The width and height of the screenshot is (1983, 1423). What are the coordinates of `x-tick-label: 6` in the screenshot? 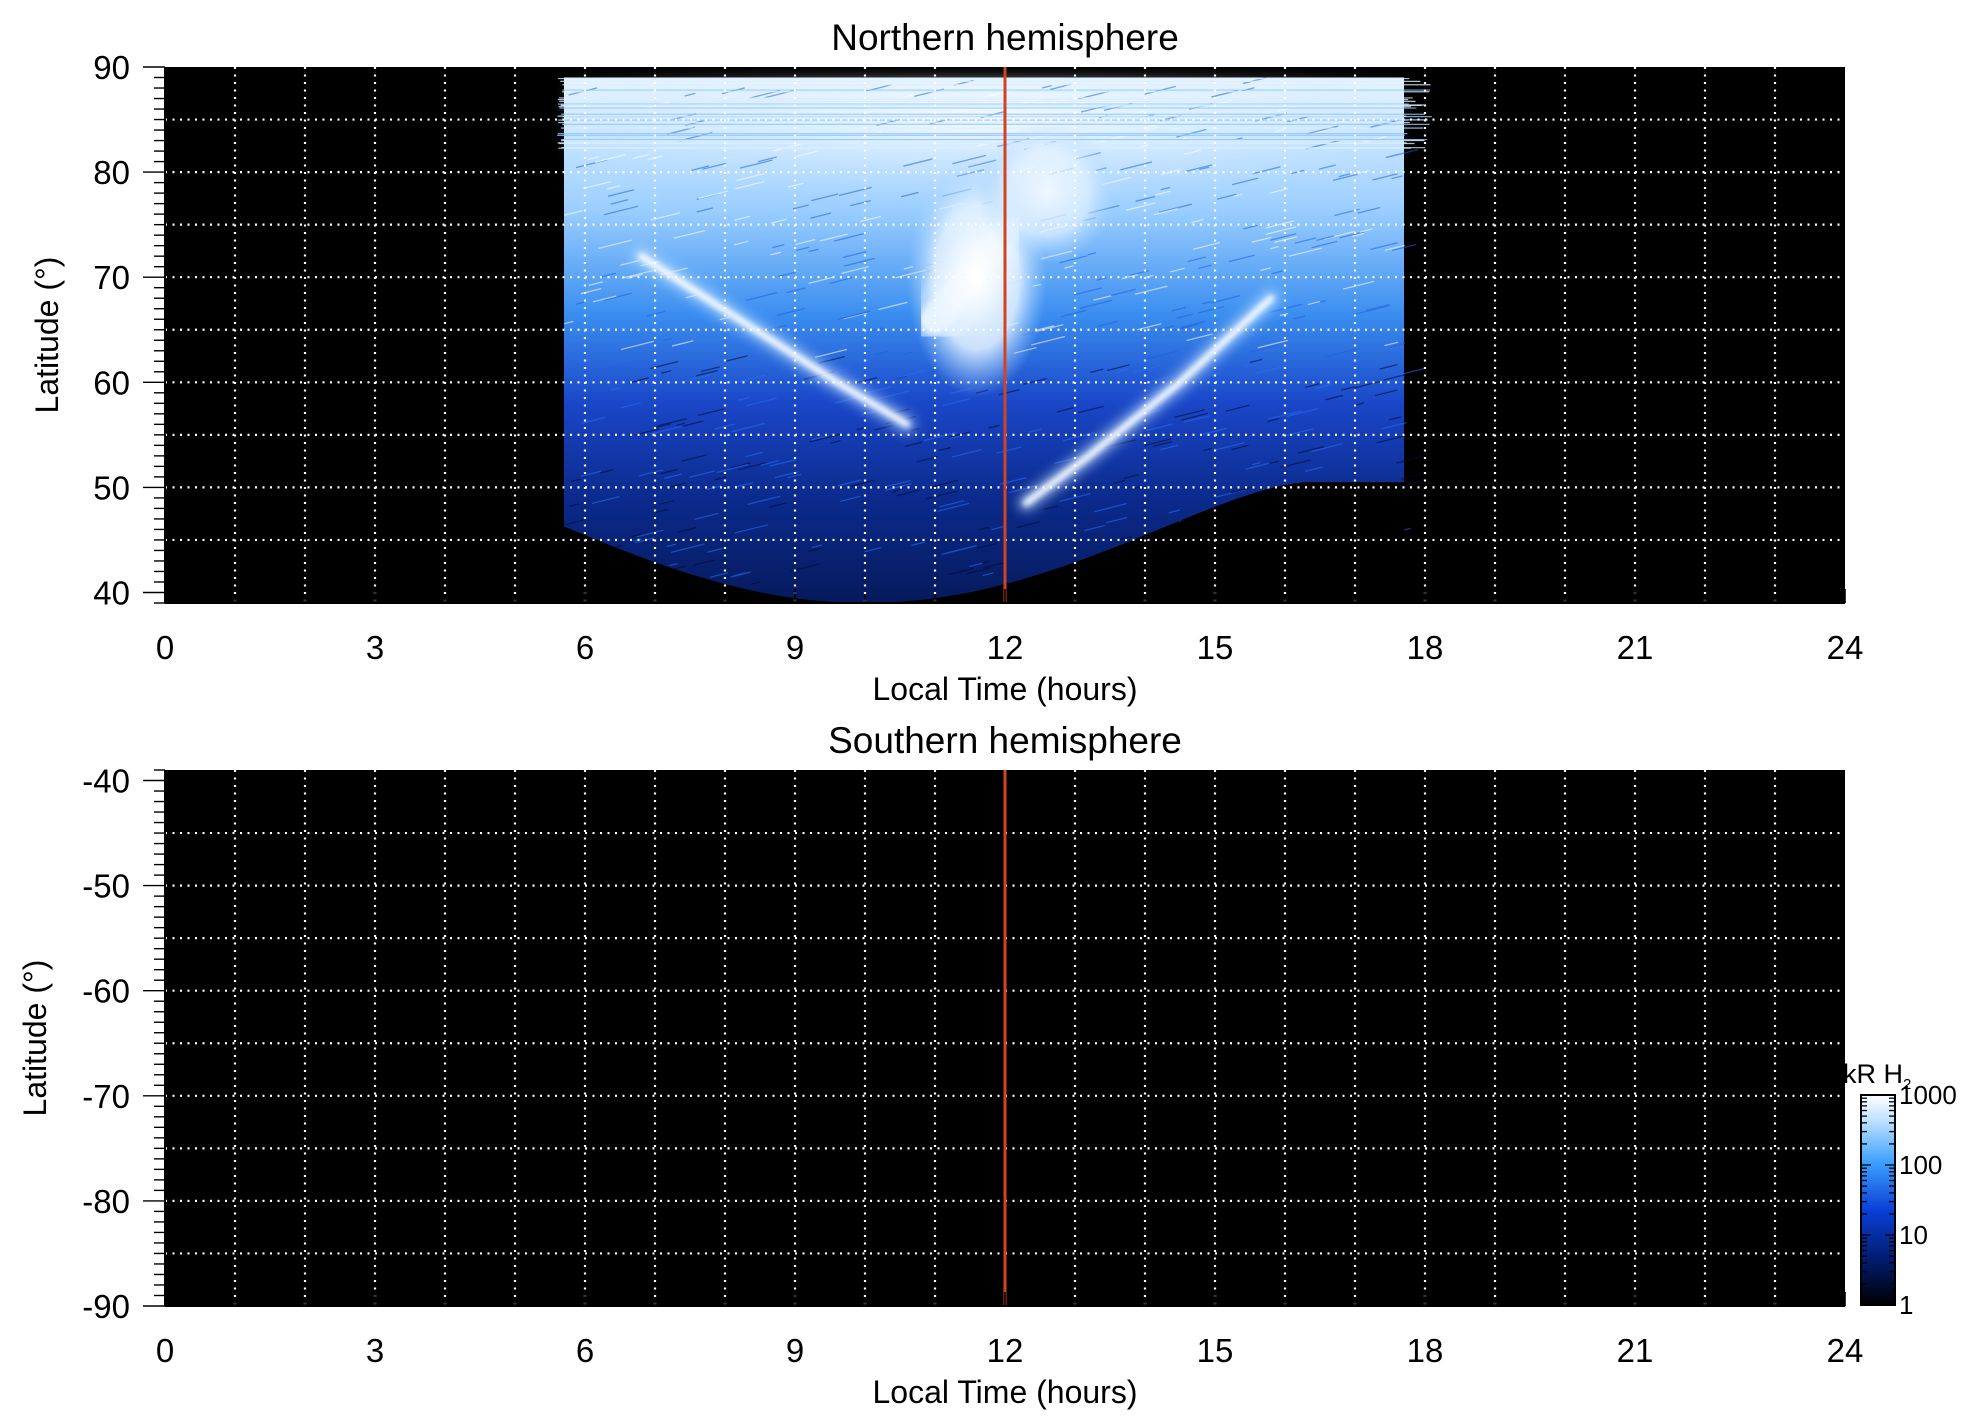 It's located at (585, 1350).